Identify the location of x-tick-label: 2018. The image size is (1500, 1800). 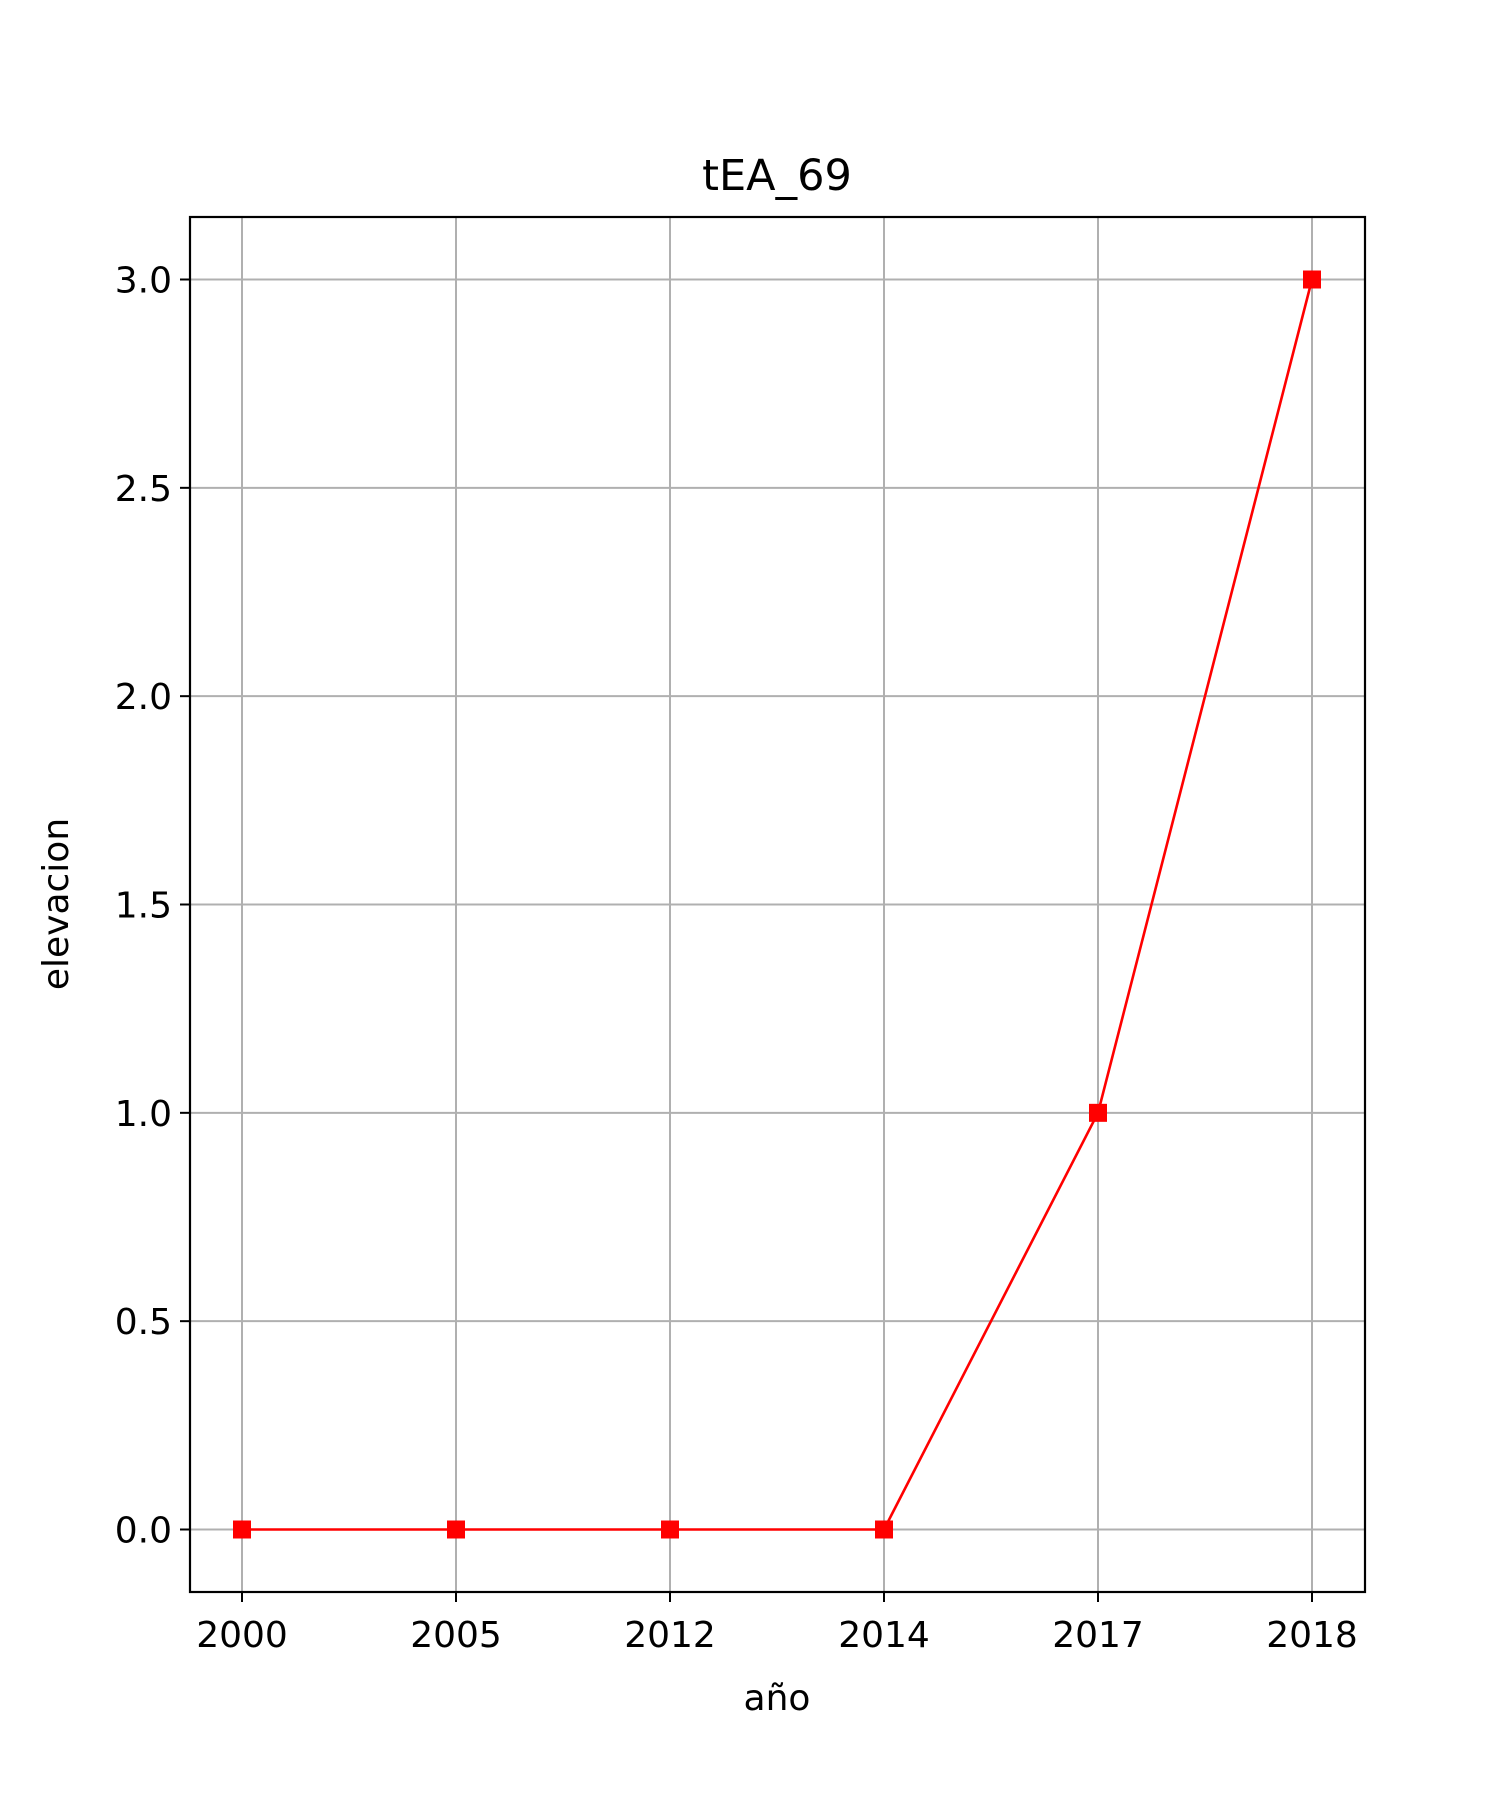
(1312, 1635).